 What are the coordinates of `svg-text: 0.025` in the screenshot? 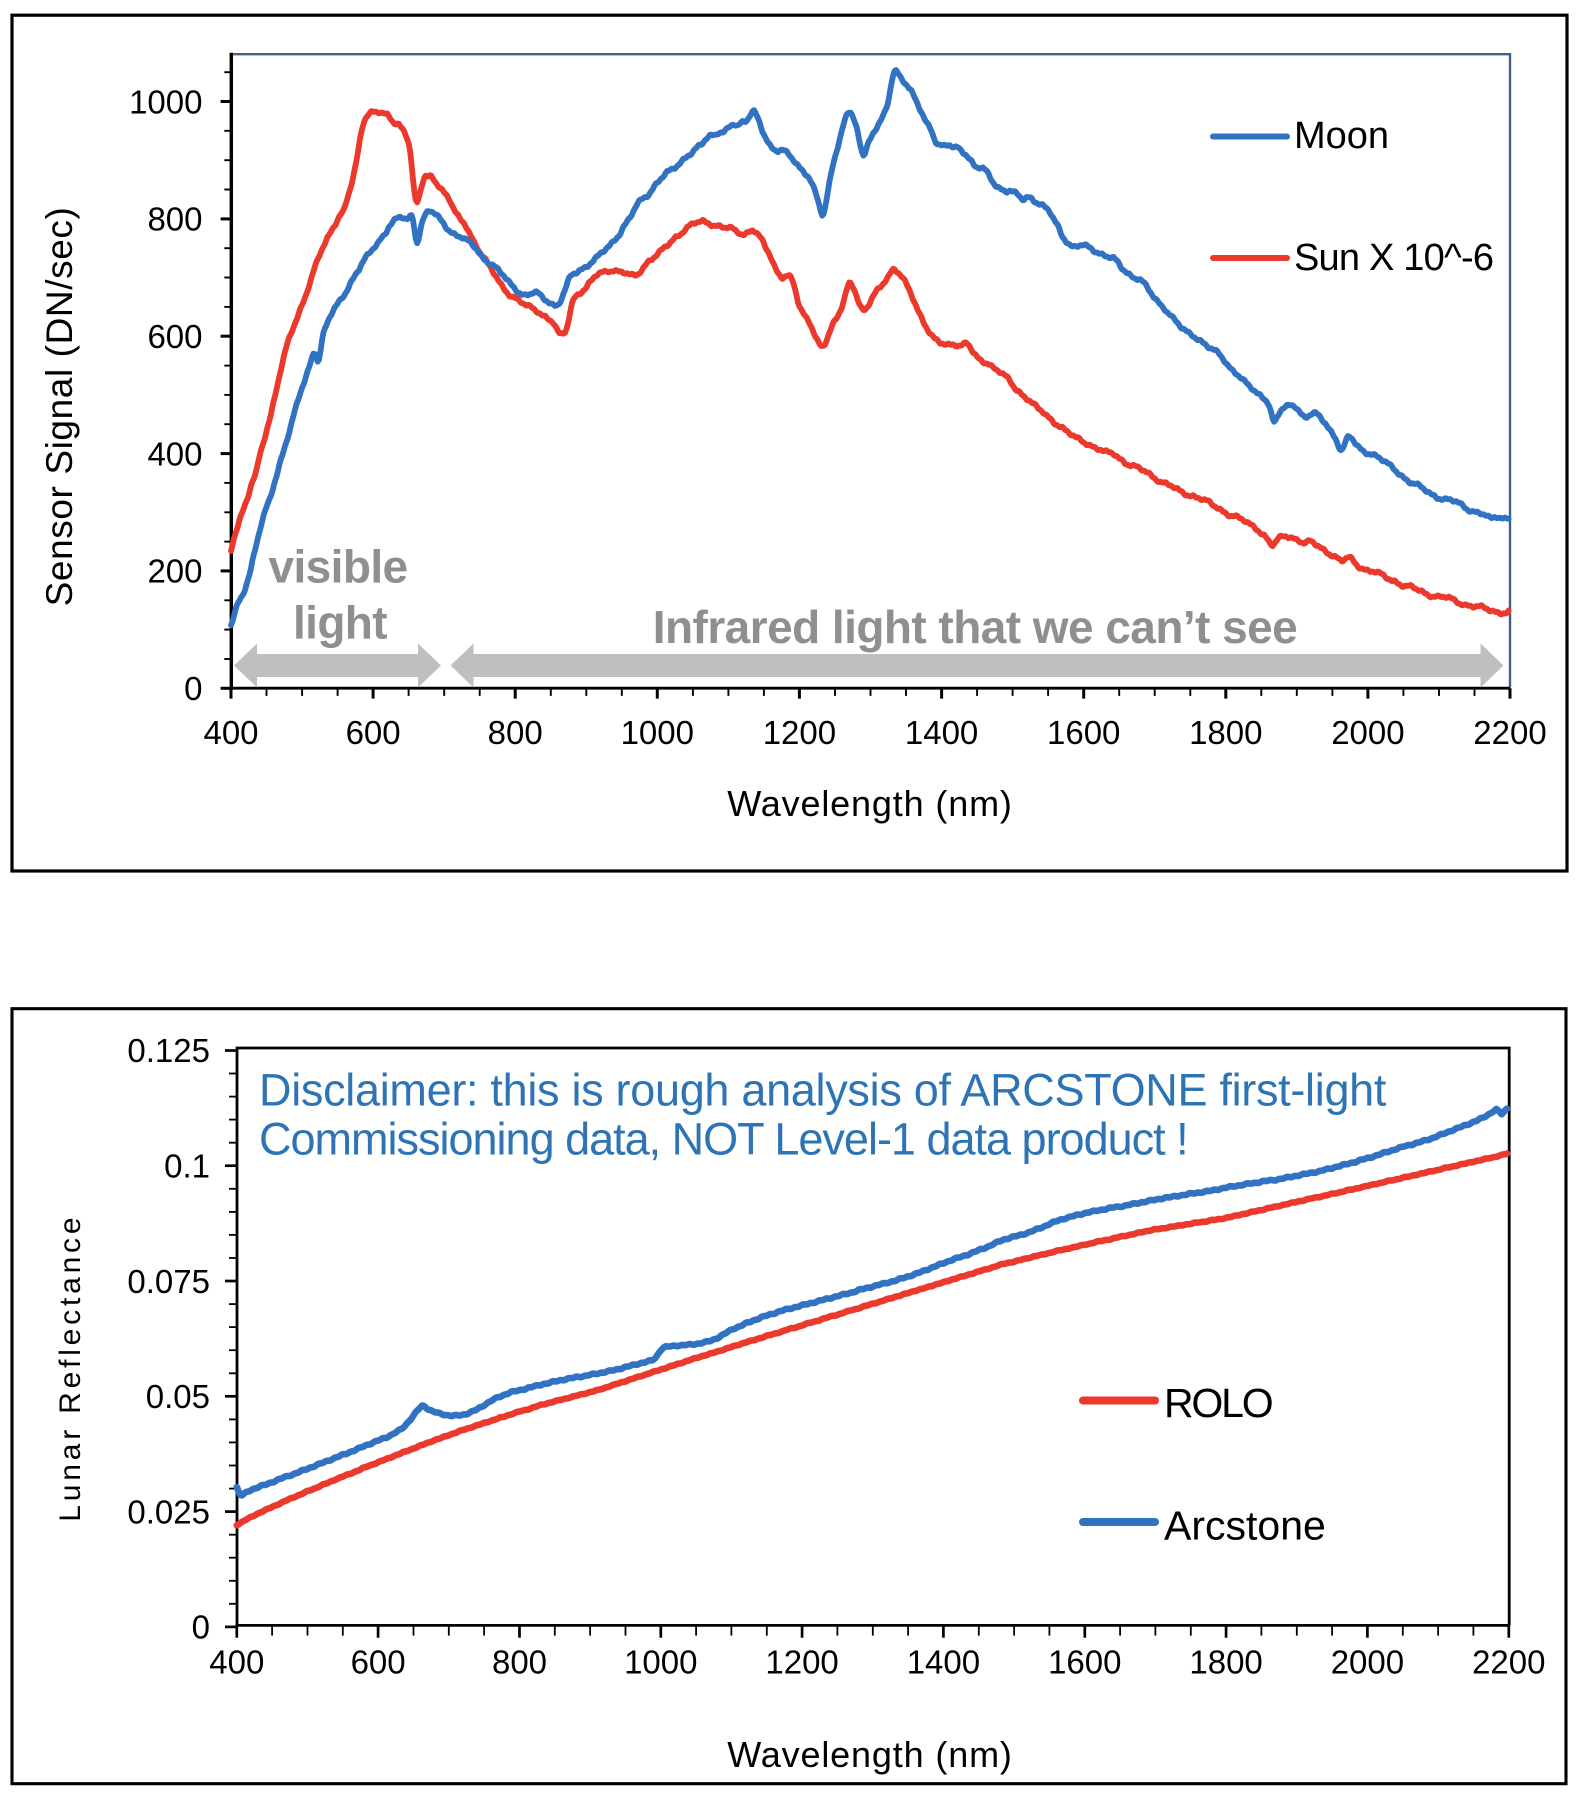 It's located at (168, 1511).